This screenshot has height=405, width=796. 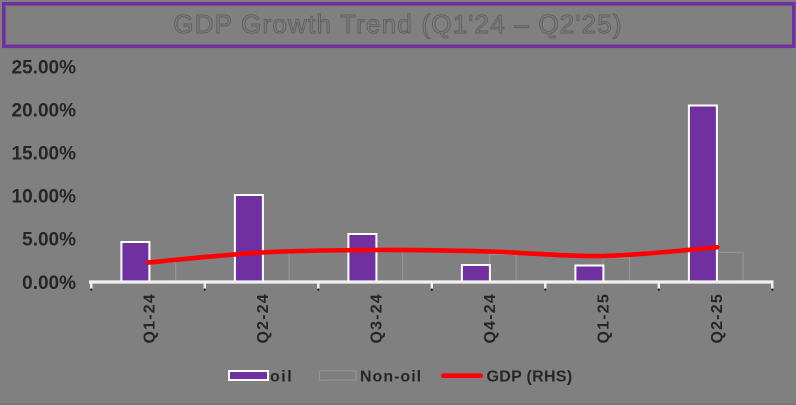 I want to click on svg-text: 20.00%, so click(x=44, y=110).